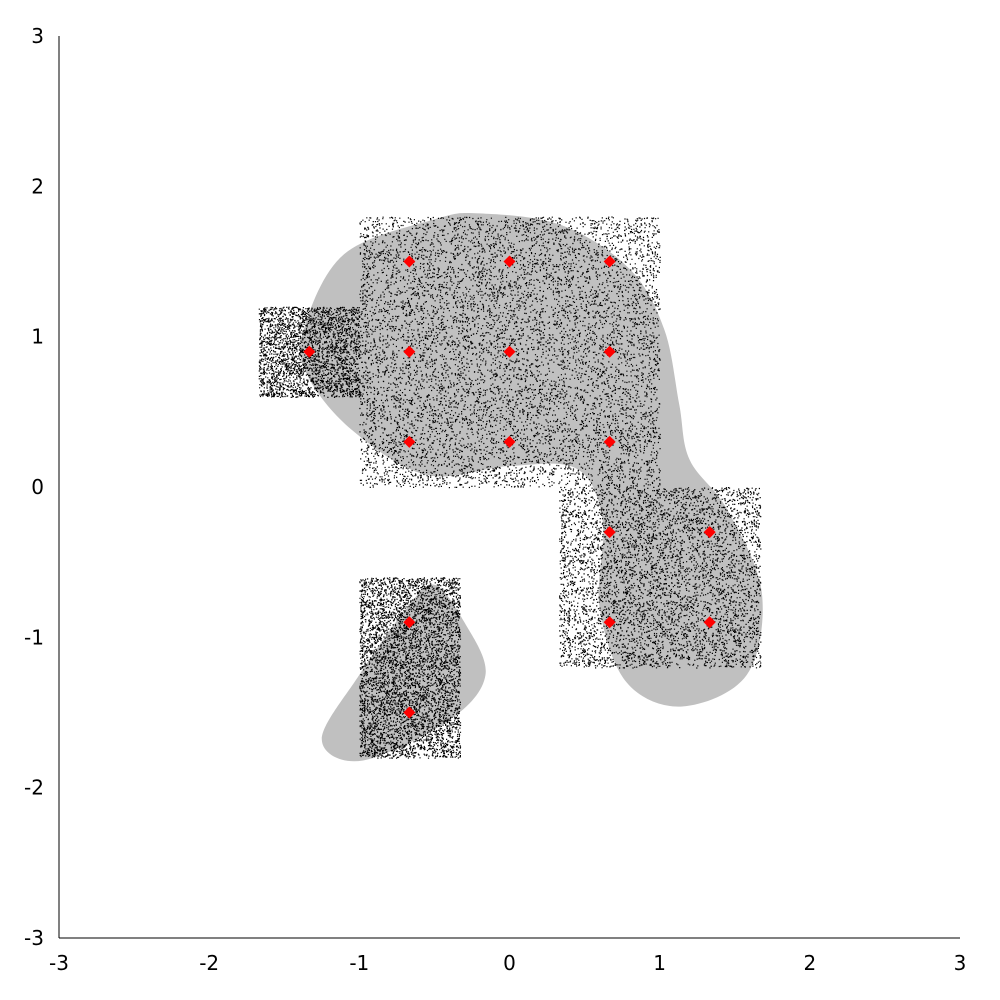 The width and height of the screenshot is (1000, 1000). What do you see at coordinates (59, 963) in the screenshot?
I see `x-tick-label: -3` at bounding box center [59, 963].